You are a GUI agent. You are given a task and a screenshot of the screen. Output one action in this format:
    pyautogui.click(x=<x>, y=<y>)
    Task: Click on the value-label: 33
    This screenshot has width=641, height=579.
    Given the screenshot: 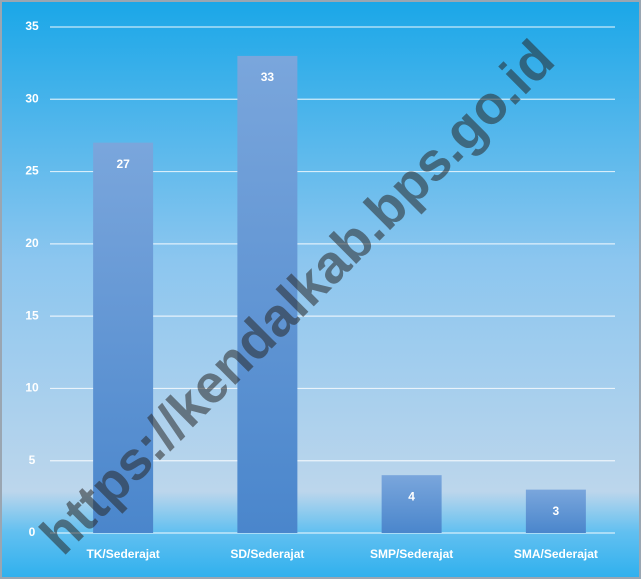 What is the action you would take?
    pyautogui.click(x=268, y=77)
    